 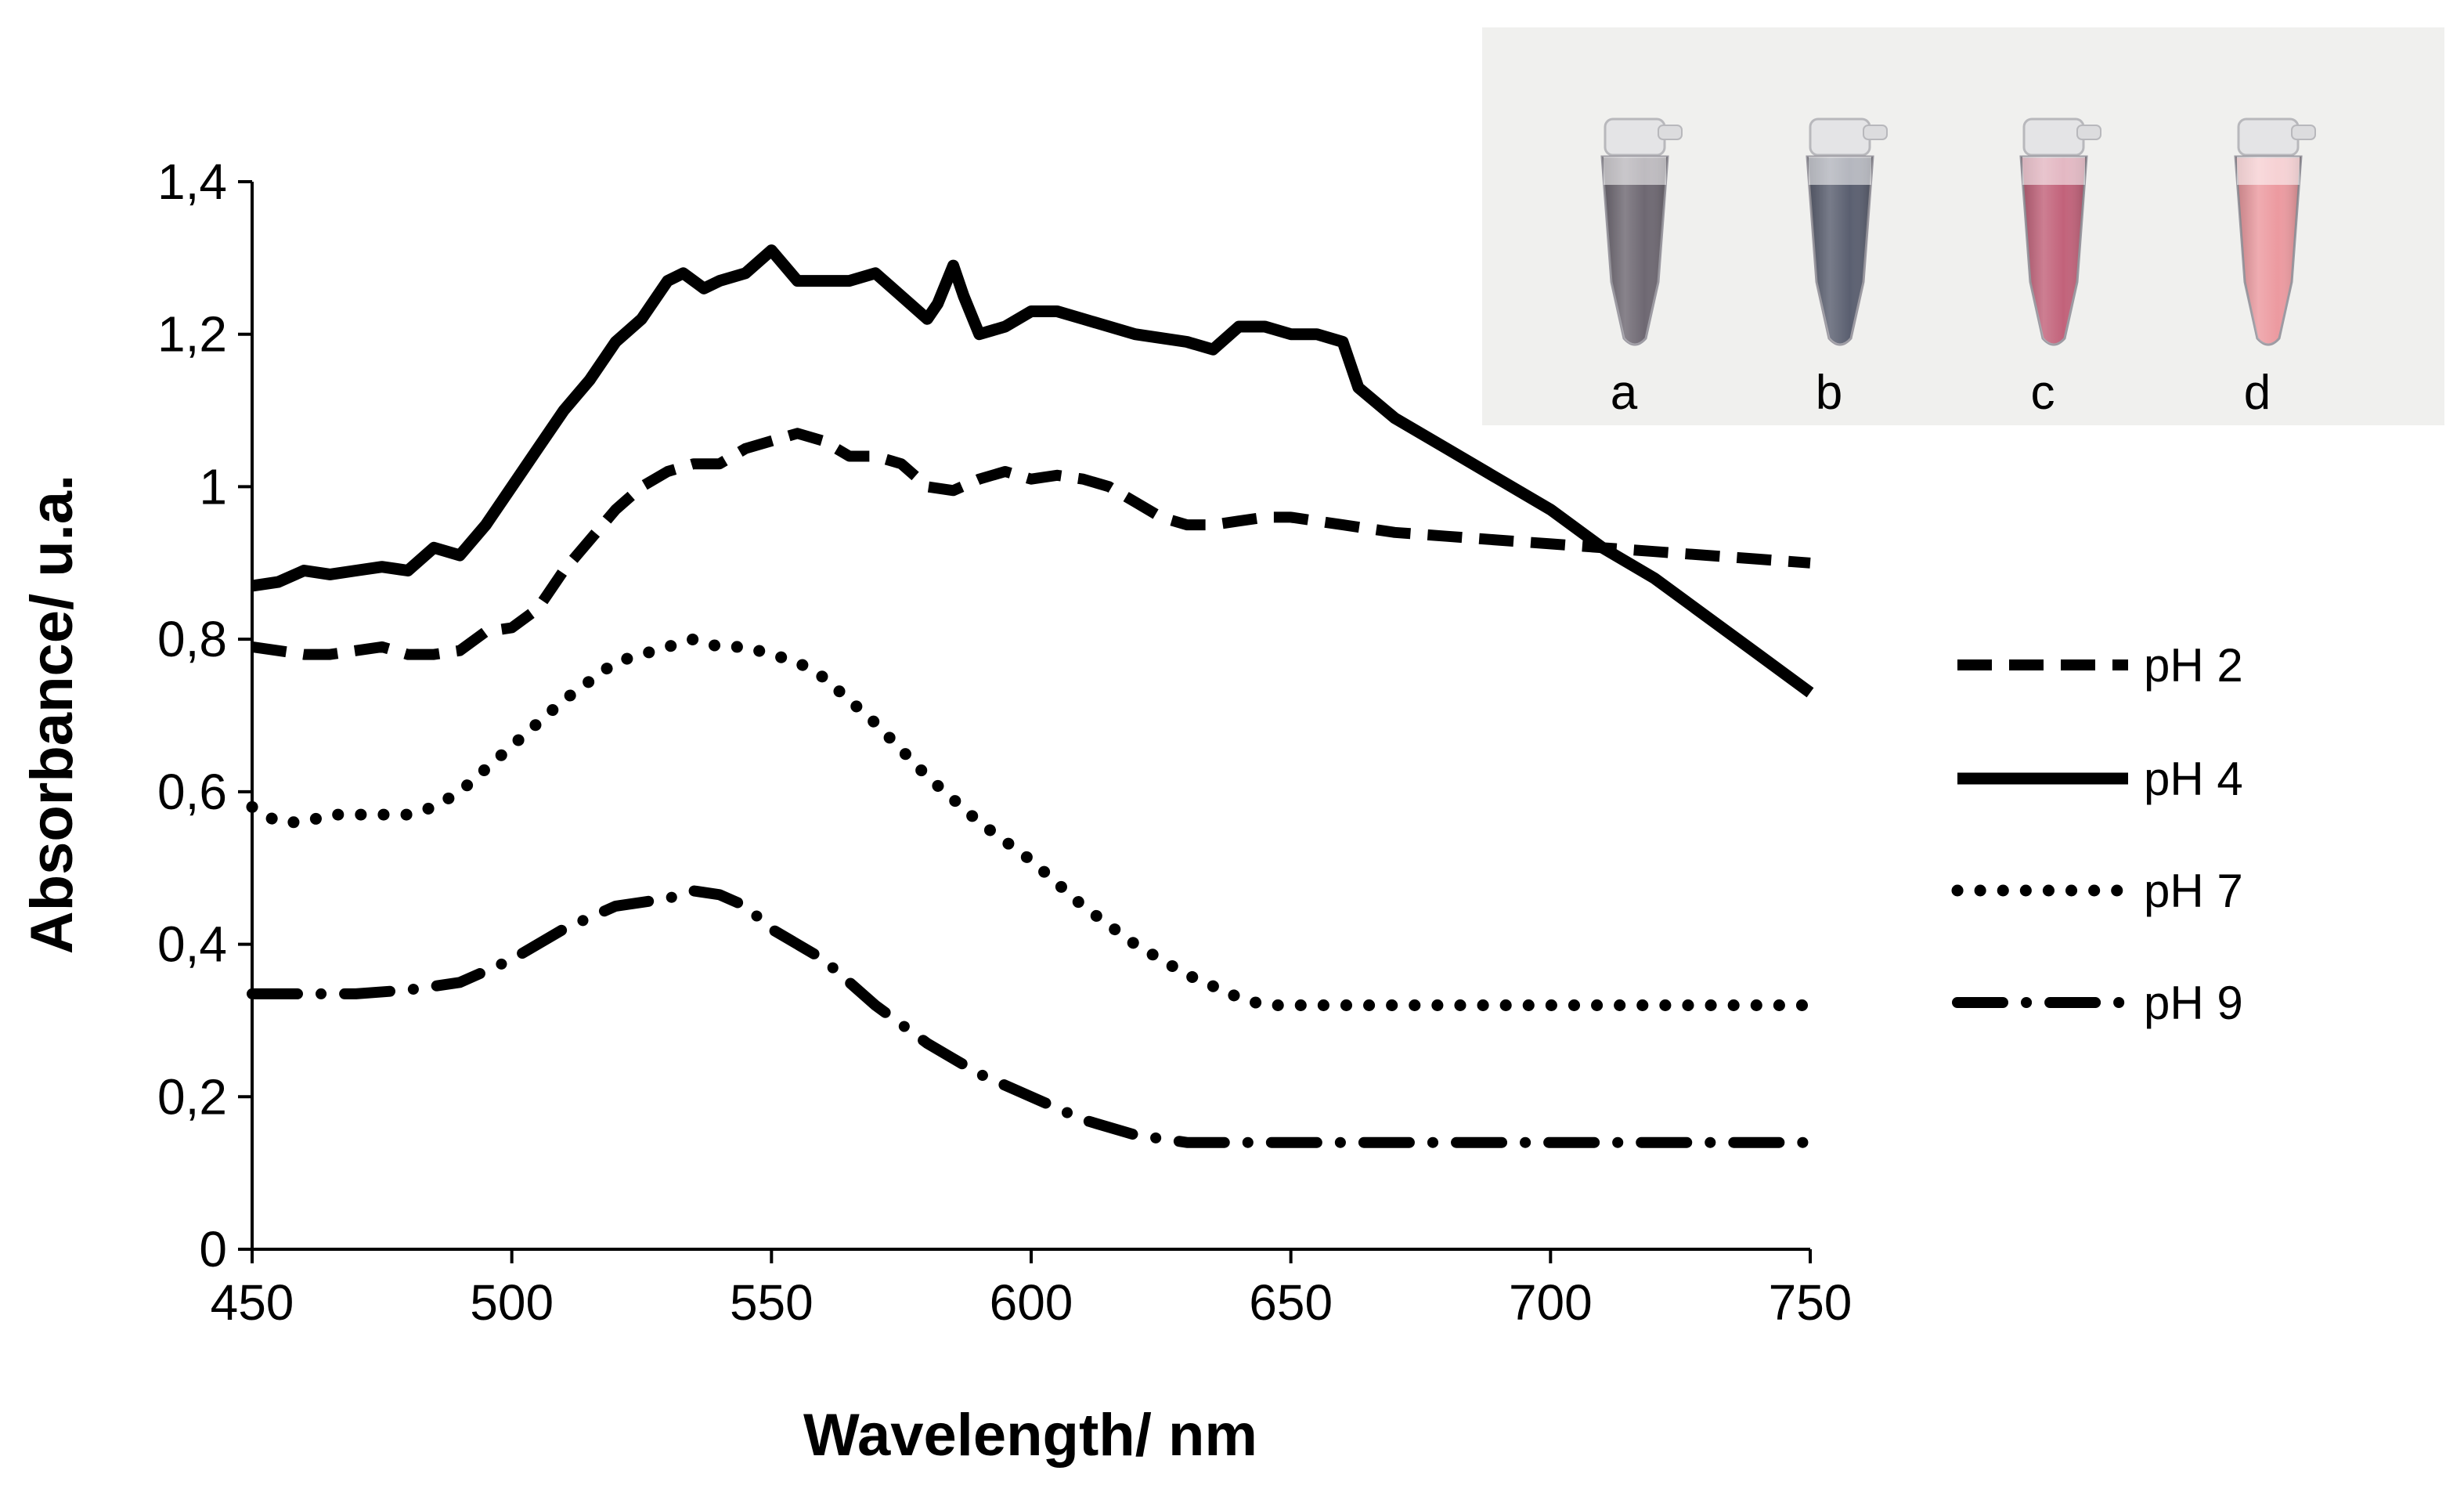 What do you see at coordinates (2100, 779) in the screenshot?
I see `legend-item: pH 4` at bounding box center [2100, 779].